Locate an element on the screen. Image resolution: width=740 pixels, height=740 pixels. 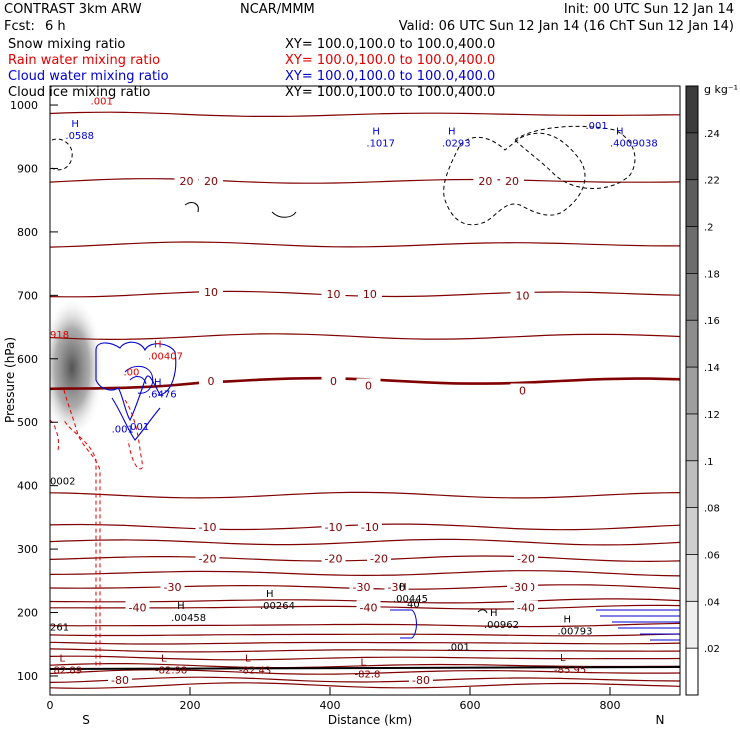
isotherm--75 is located at coordinates (365, 672).